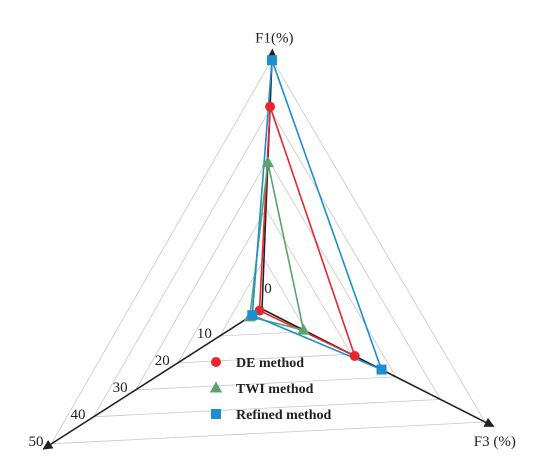  I want to click on point-twi-method-f3, so click(303, 329).